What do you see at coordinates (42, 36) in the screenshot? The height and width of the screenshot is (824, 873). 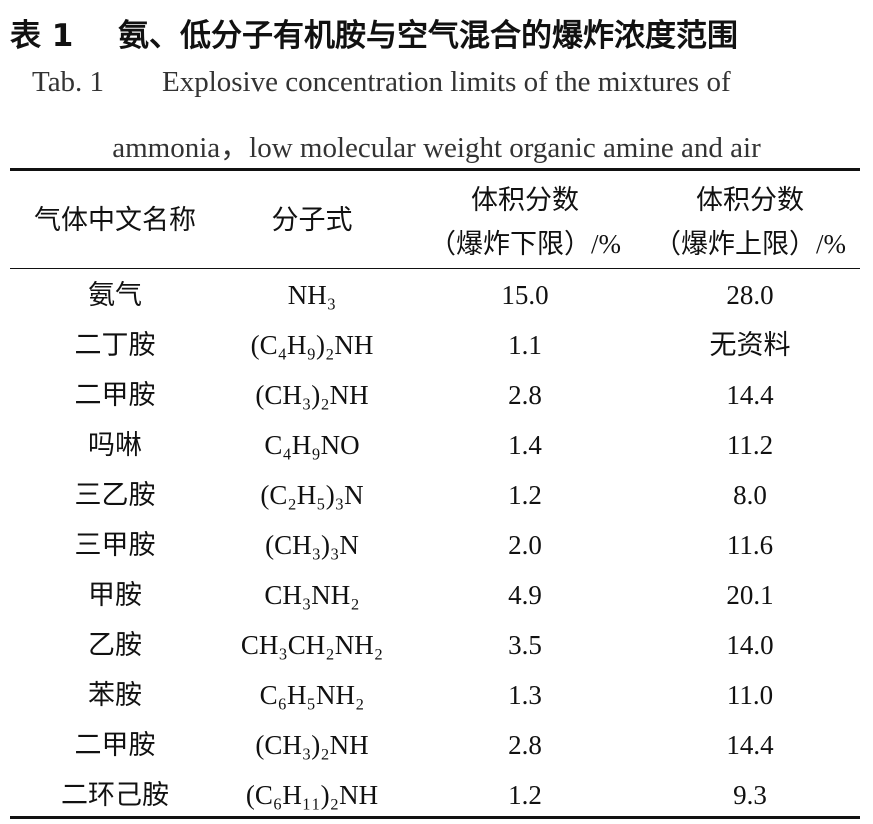 I see `title-label: 表 1` at bounding box center [42, 36].